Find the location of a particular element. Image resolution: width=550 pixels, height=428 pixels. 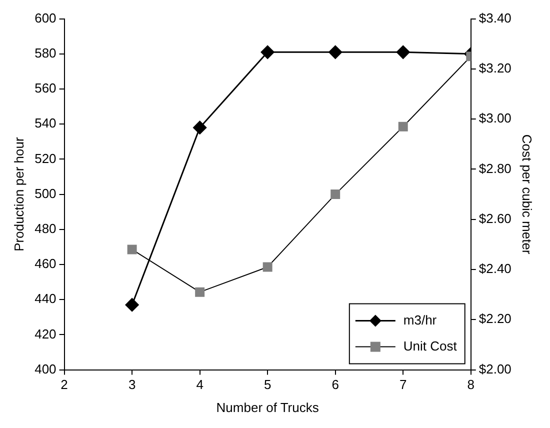

x-tick-label: 8 is located at coordinates (470, 384).